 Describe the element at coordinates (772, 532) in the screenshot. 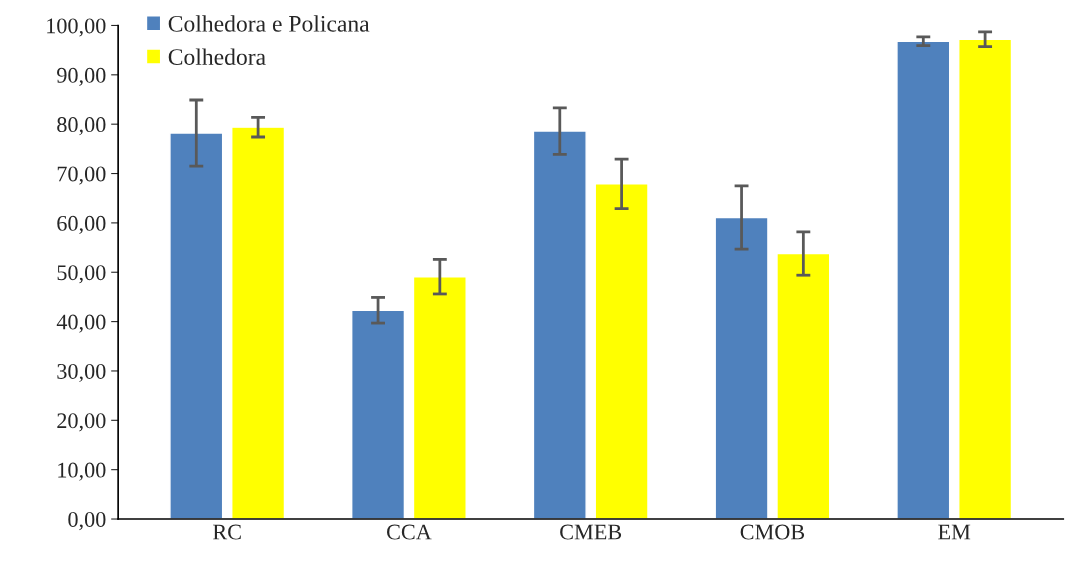

I see `x-tick-label: CMOB` at that location.